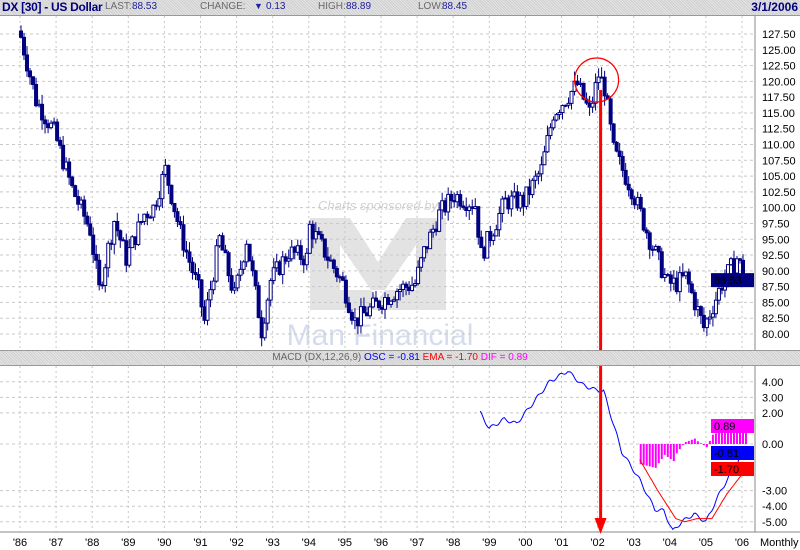 Image resolution: width=800 pixels, height=550 pixels. I want to click on annotation-circle, so click(597, 80).